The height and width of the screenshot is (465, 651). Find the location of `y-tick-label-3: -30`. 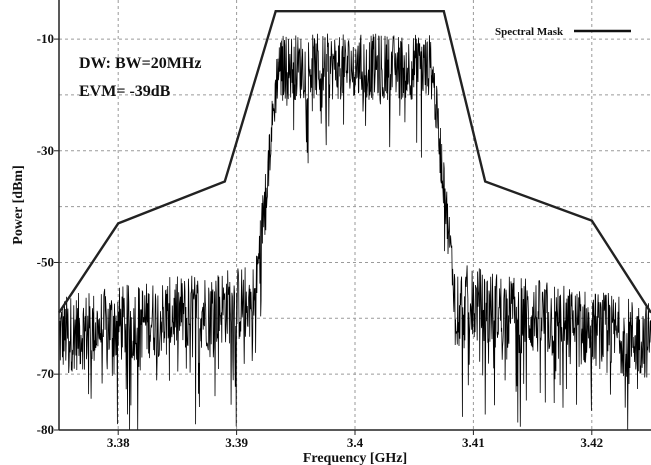

y-tick-label-3: -30 is located at coordinates (45, 150).